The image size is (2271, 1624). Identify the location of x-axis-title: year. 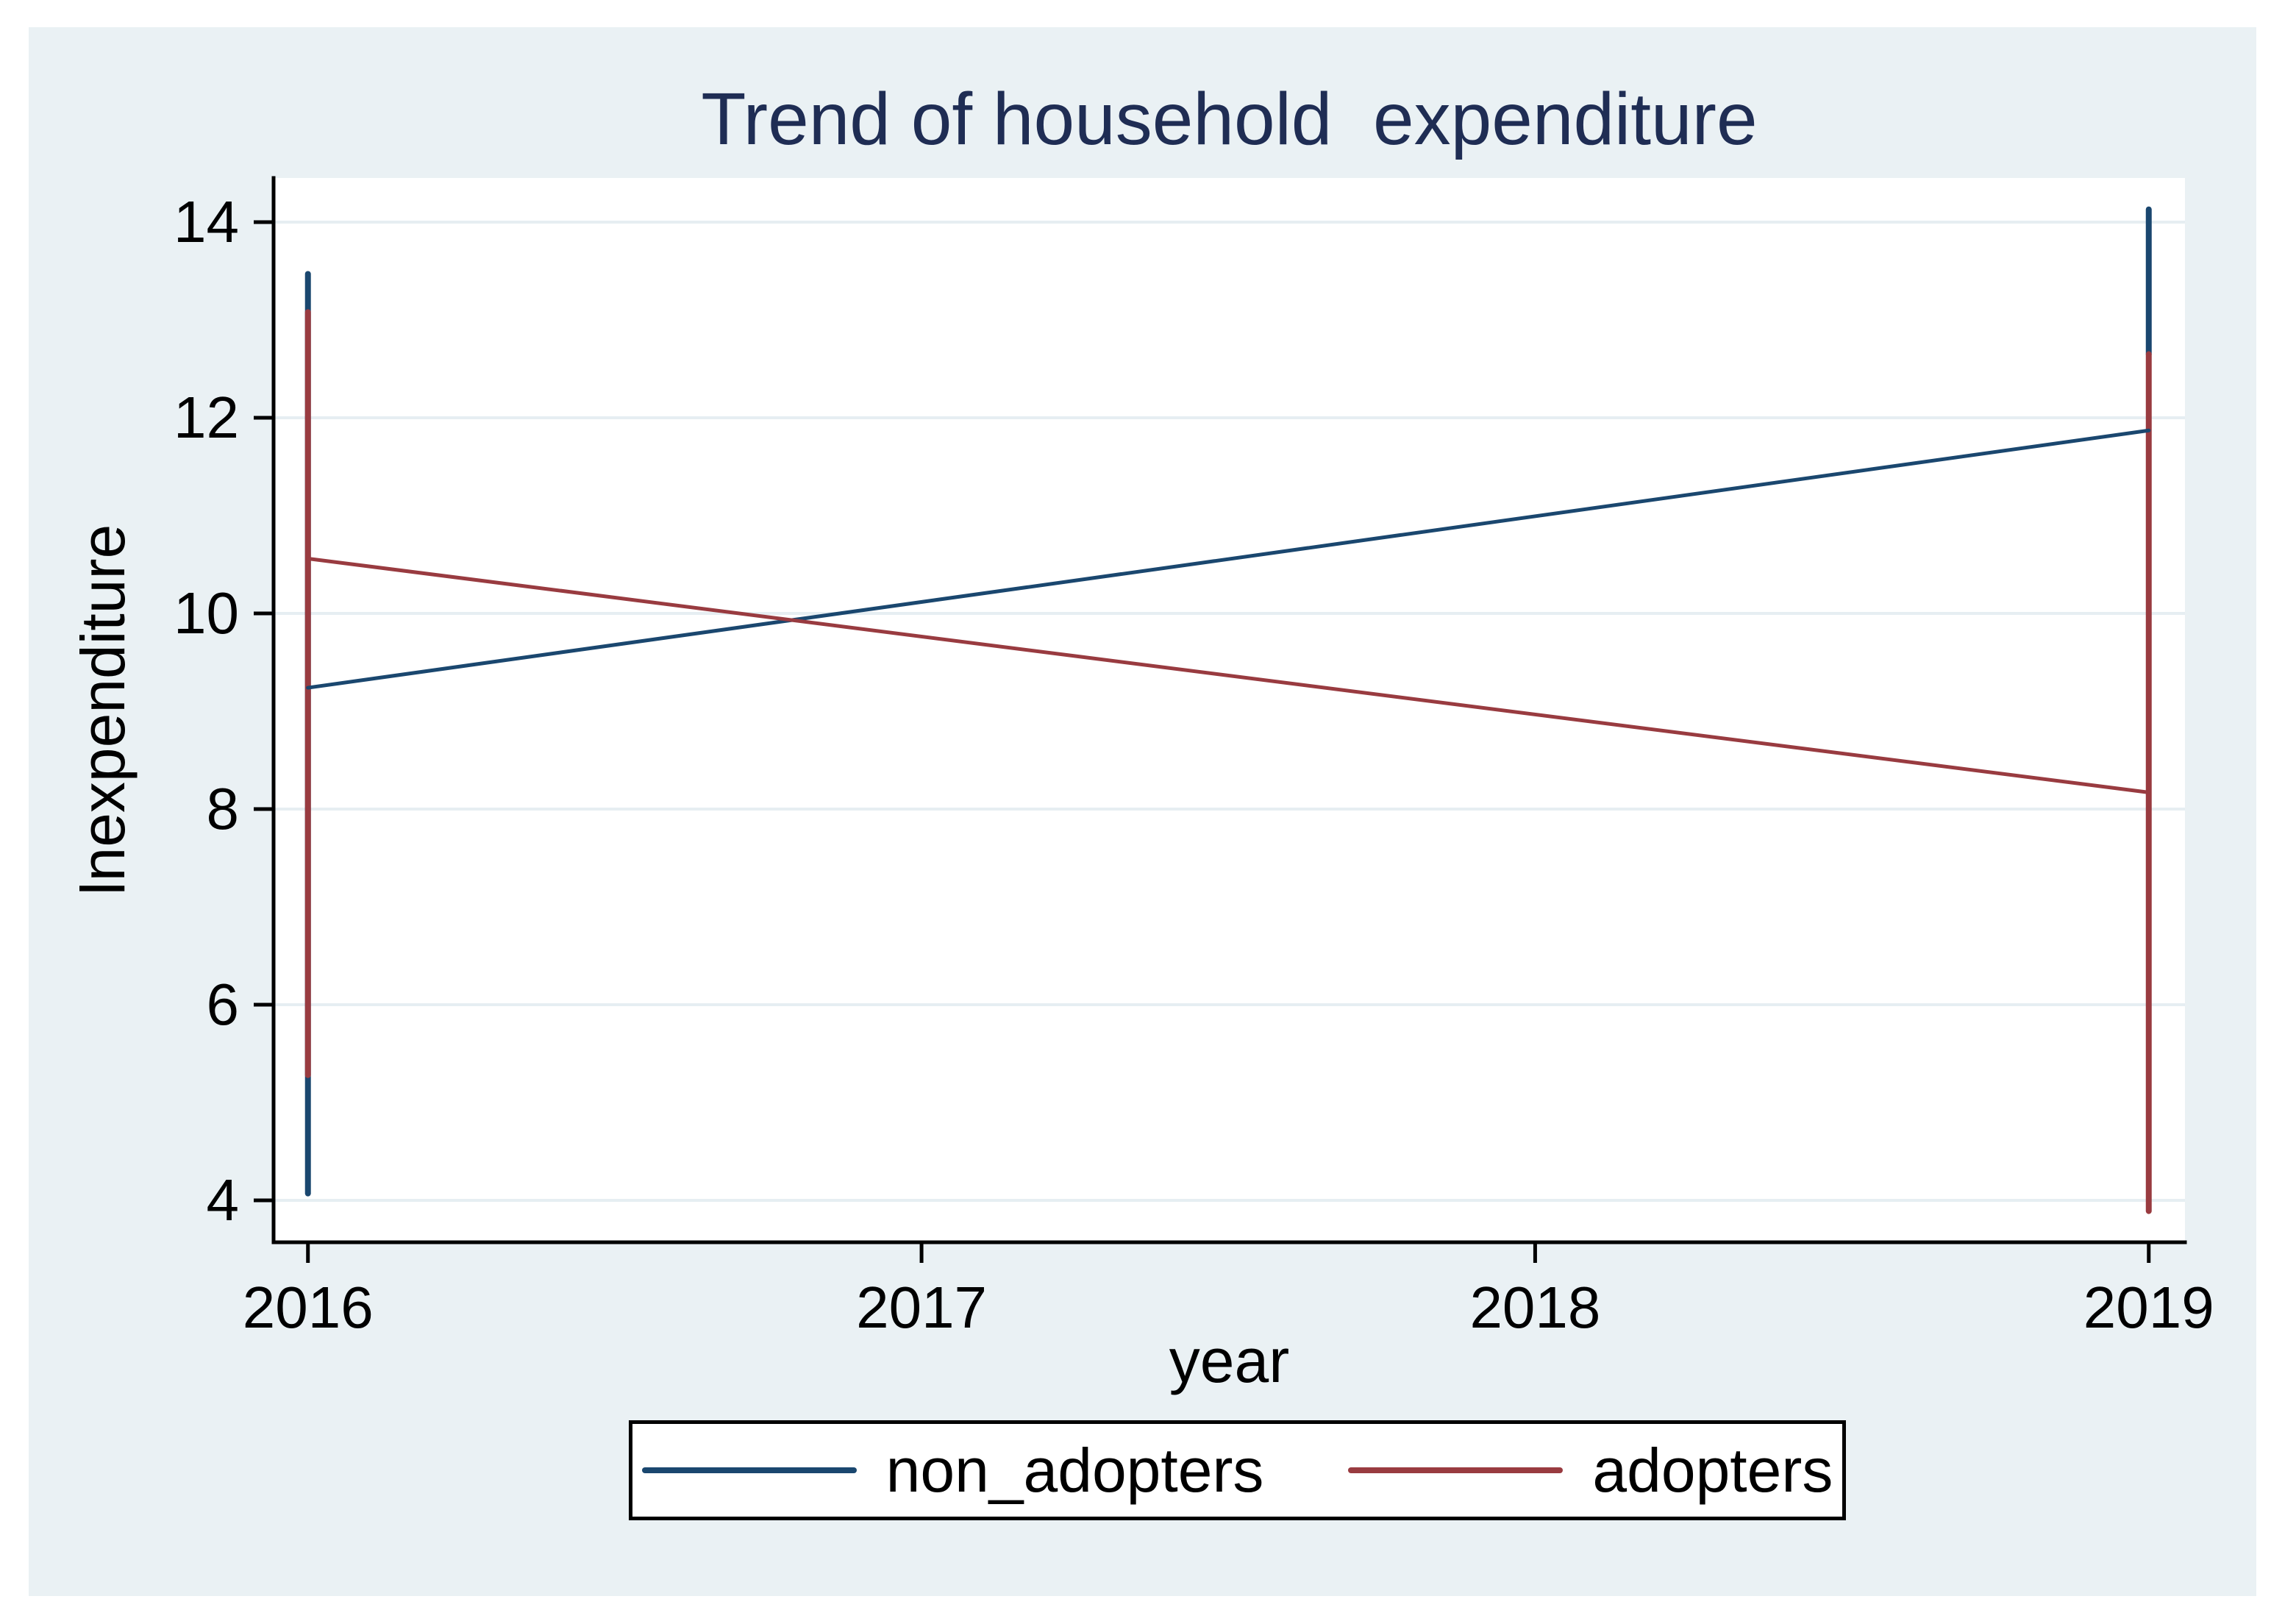
(1229, 1360).